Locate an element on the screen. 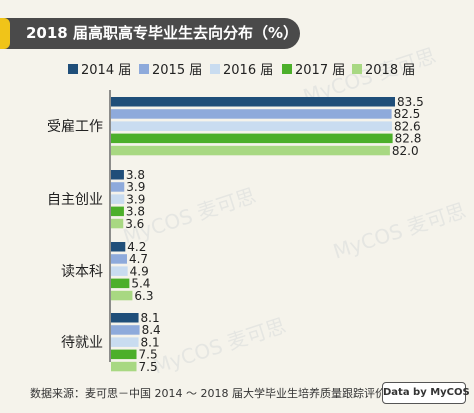 Image resolution: width=474 pixels, height=413 pixels. legend-label: 2017 届 is located at coordinates (320, 70).